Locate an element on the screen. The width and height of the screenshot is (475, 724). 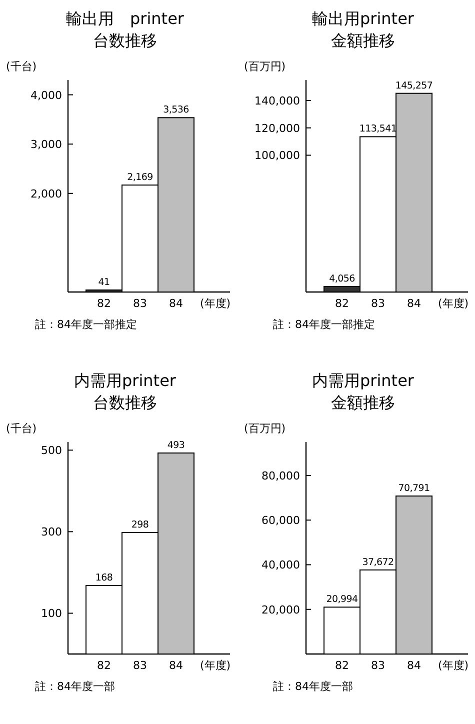
data-label: 70,791 is located at coordinates (414, 488).